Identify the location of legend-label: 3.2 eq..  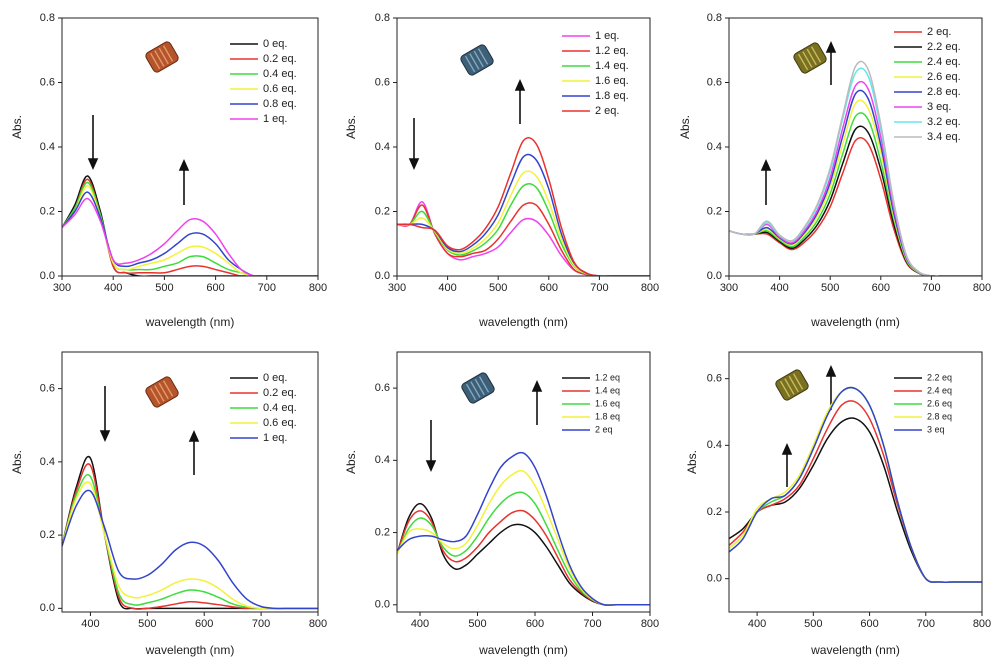
(944, 122).